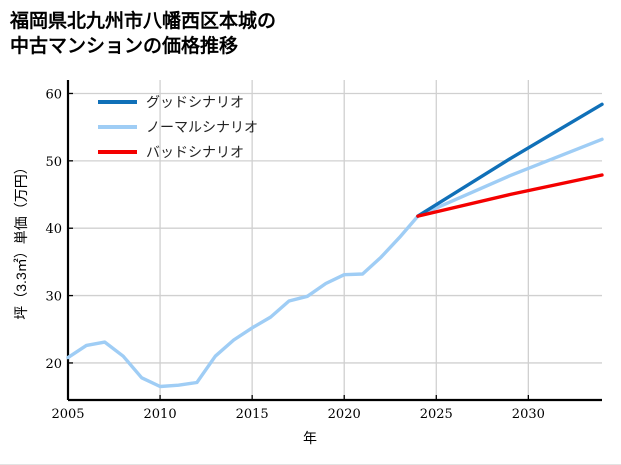 The width and height of the screenshot is (621, 465). What do you see at coordinates (53, 229) in the screenshot?
I see `y-tick-label: 40` at bounding box center [53, 229].